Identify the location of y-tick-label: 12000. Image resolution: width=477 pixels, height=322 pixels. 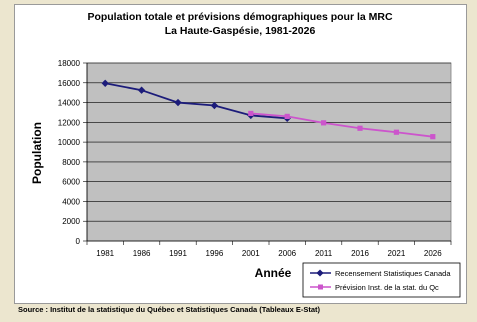
(69, 122).